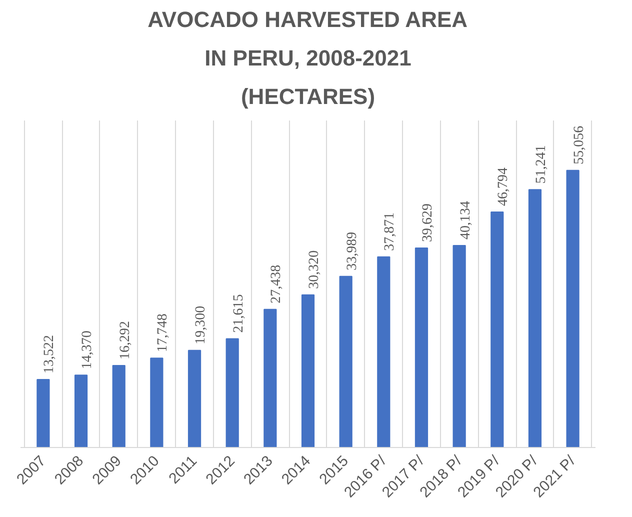 The width and height of the screenshot is (632, 517). I want to click on data-label: 19,300, so click(201, 325).